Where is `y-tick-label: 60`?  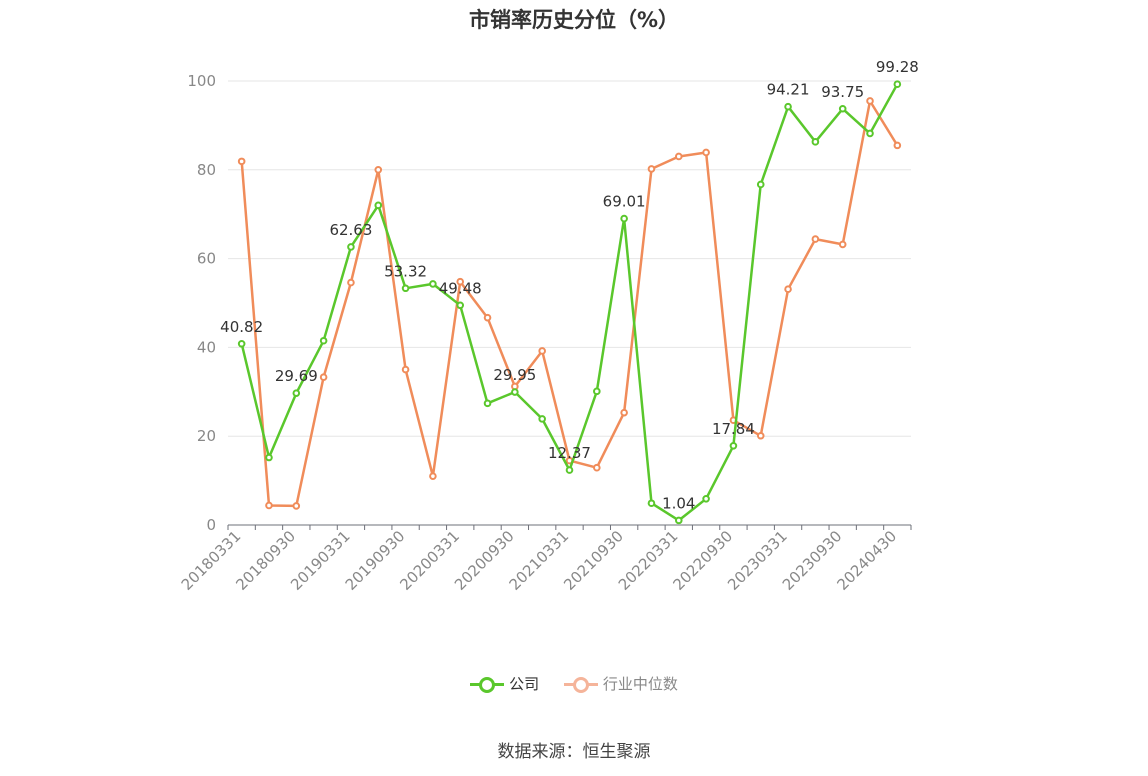 y-tick-label: 60 is located at coordinates (206, 259).